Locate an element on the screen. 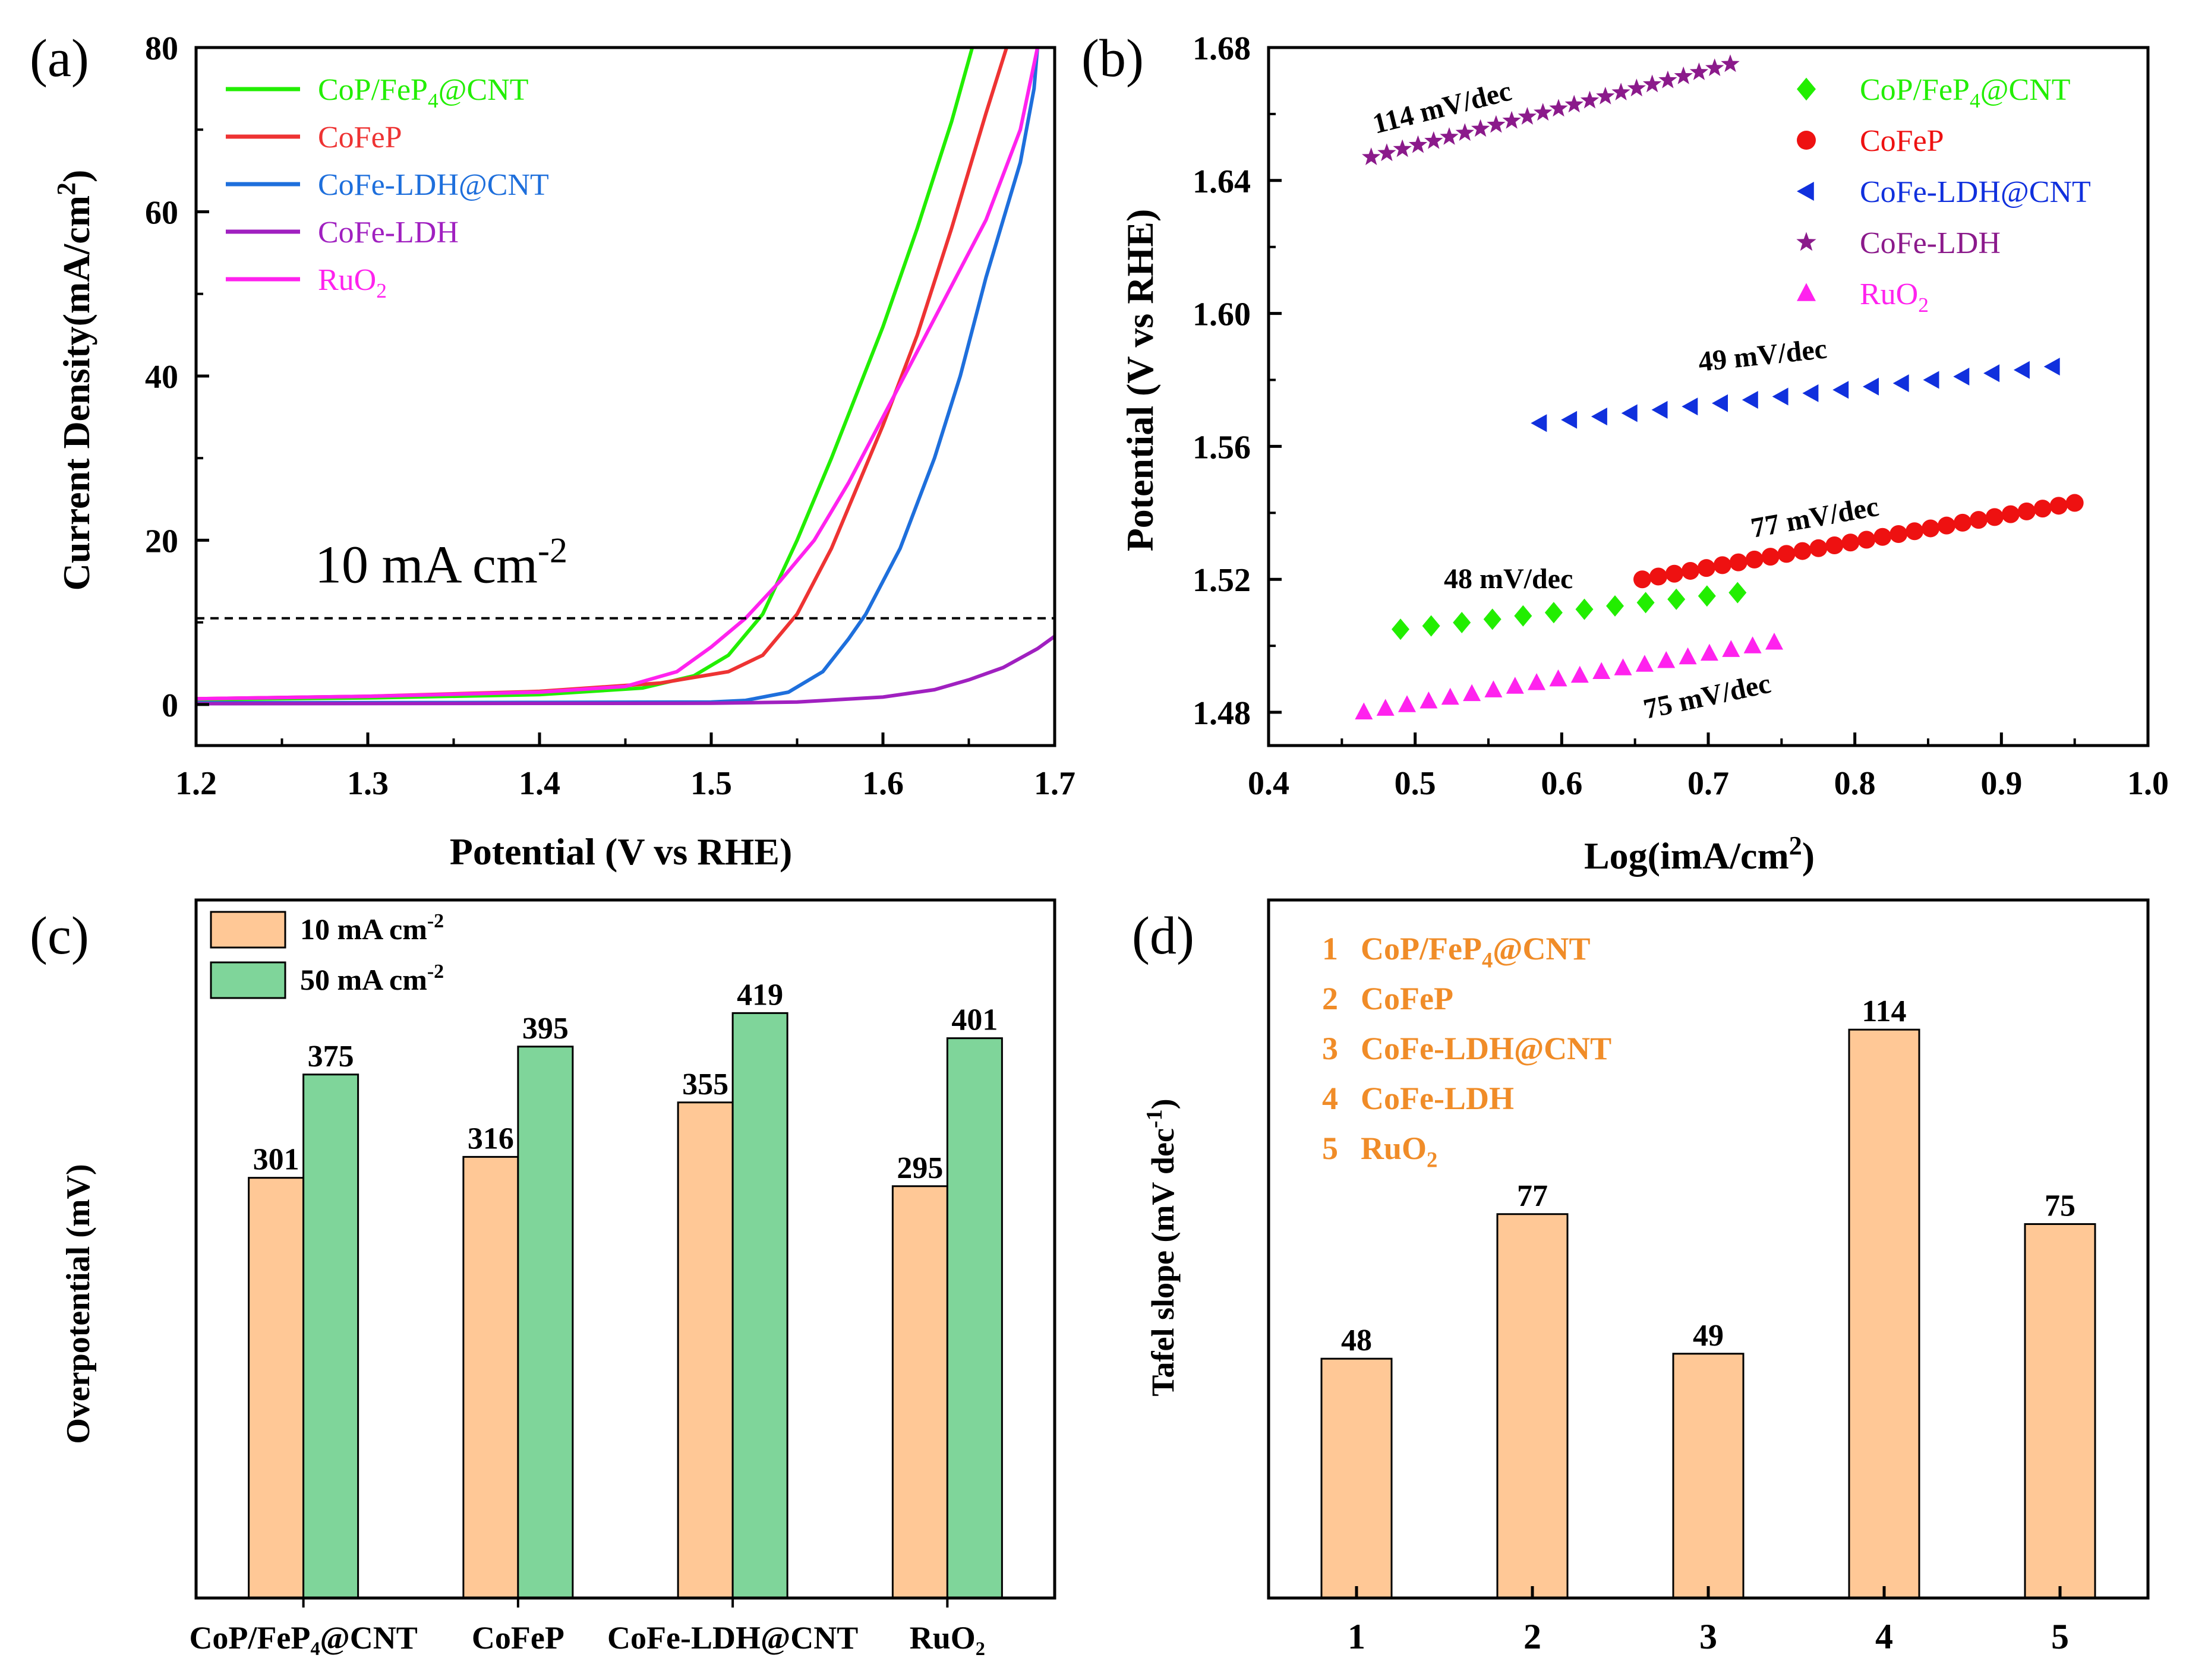  x-axis-label-b: Log(imA/cm2) is located at coordinates (1700, 854).